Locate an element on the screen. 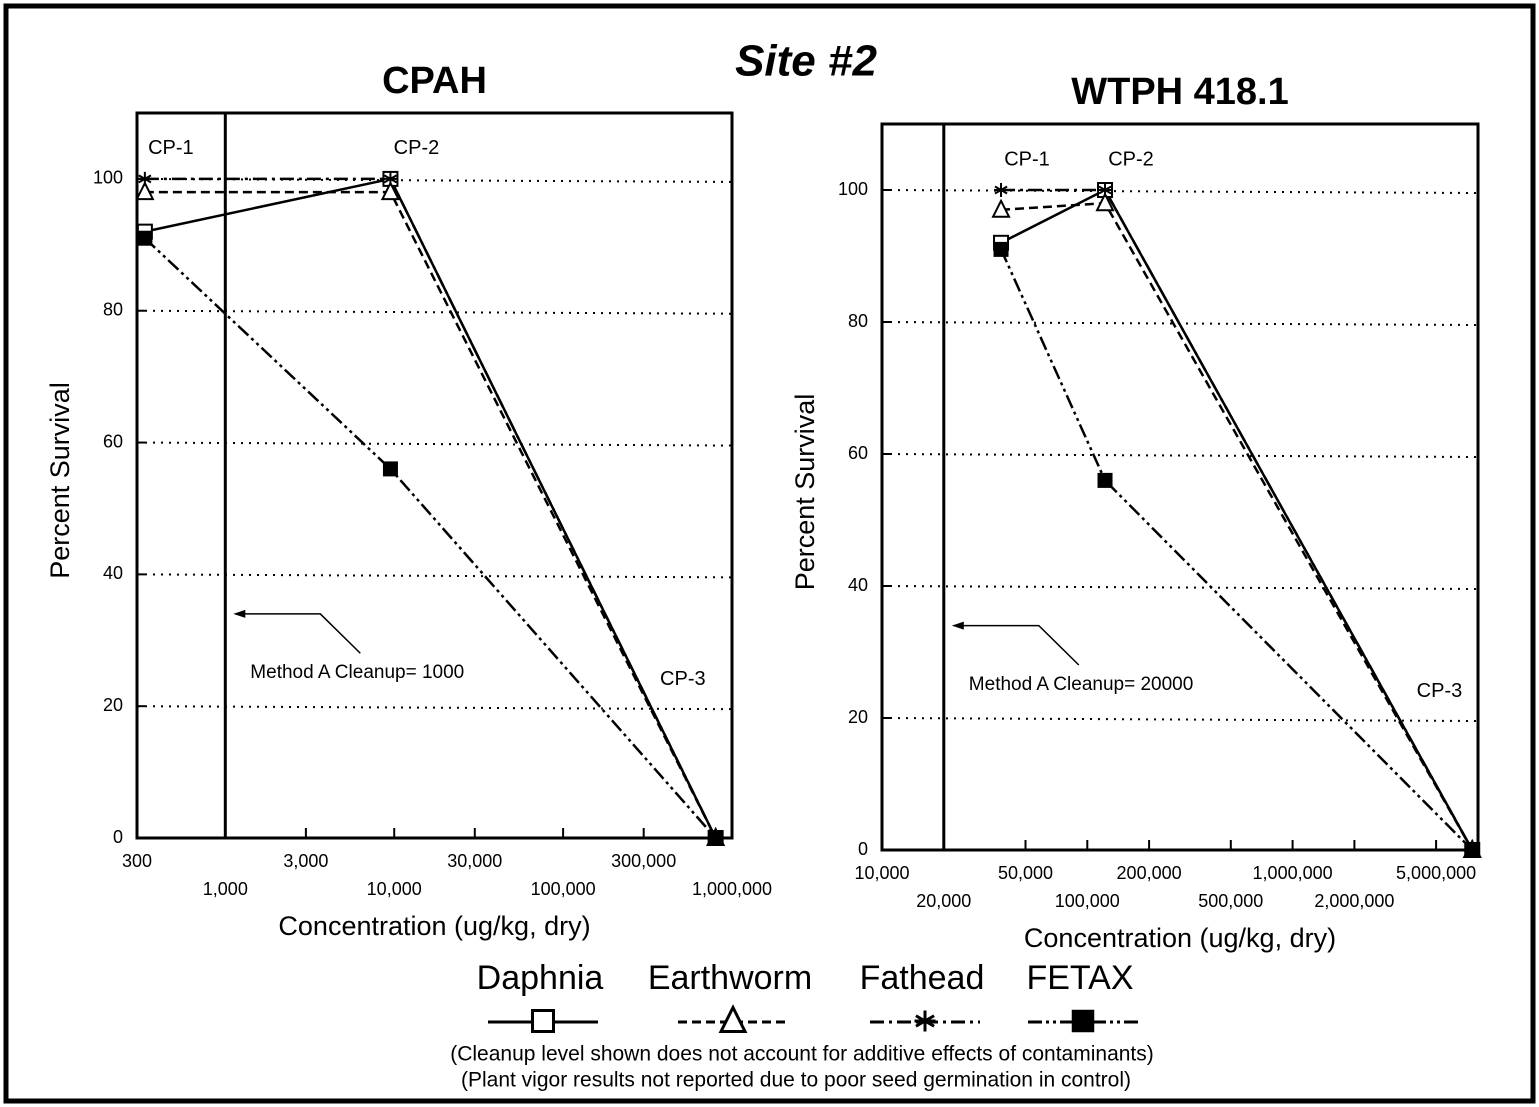  chart-title: CPAH is located at coordinates (434, 81).